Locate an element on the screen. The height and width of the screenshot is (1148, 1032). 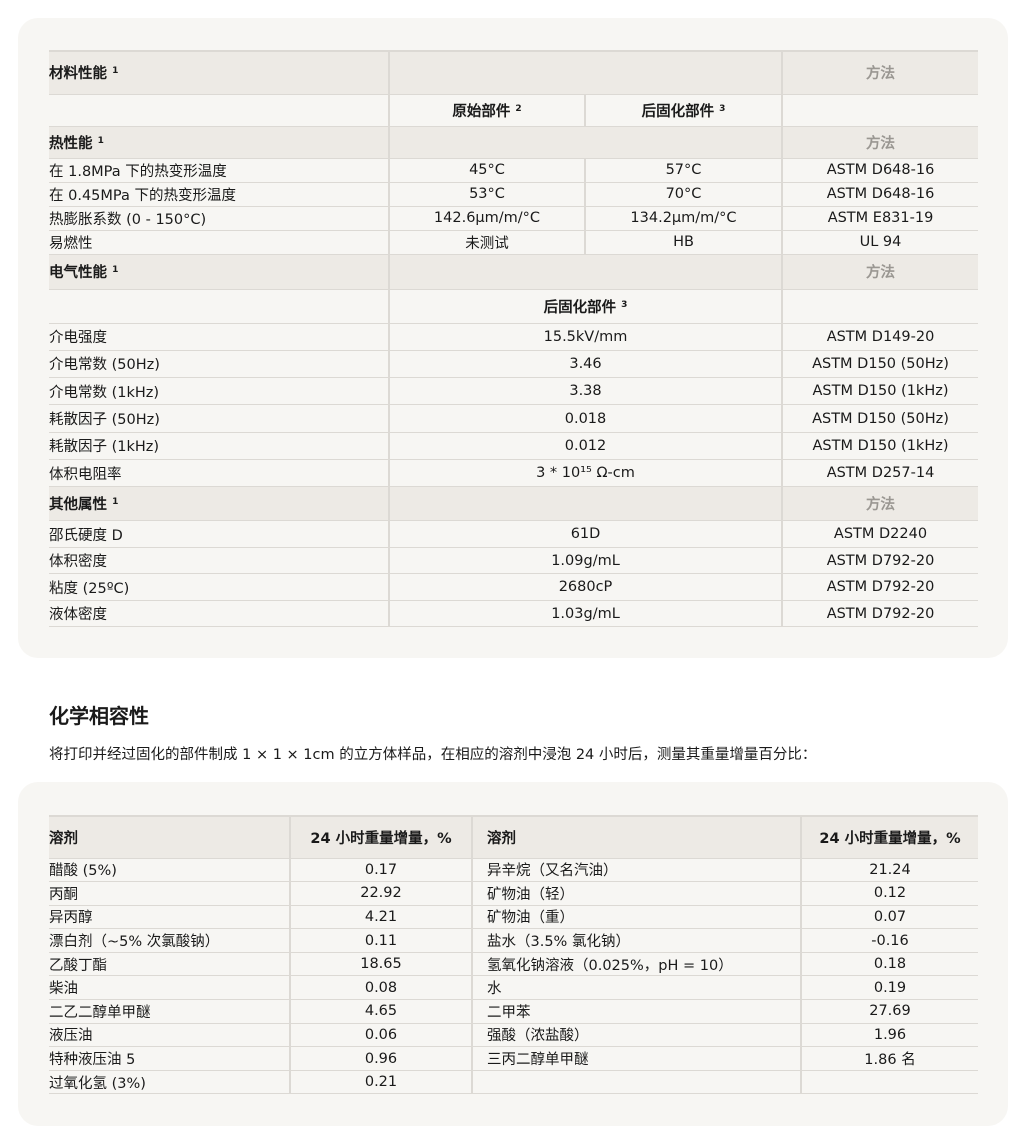
weight-gain-text: 18.65 is located at coordinates (381, 964).